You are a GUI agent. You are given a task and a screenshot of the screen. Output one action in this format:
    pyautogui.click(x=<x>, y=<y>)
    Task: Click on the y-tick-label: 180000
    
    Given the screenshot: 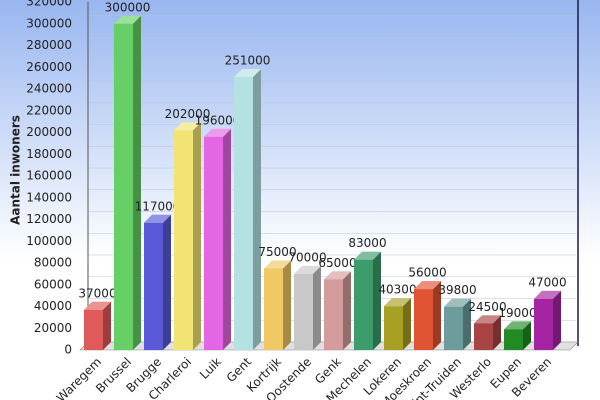 What is the action you would take?
    pyautogui.click(x=49, y=154)
    